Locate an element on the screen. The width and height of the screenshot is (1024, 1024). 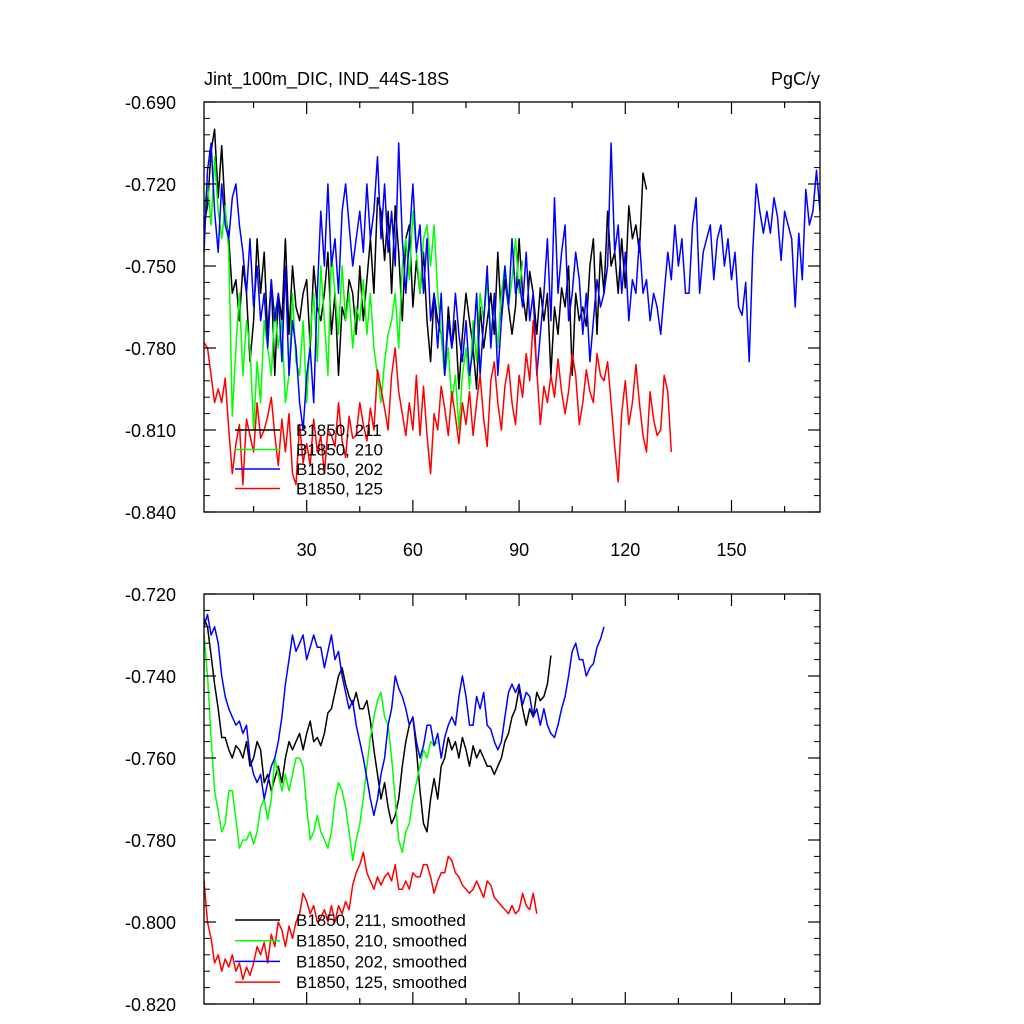
y-tick-label: -0.810 is located at coordinates (150, 431).